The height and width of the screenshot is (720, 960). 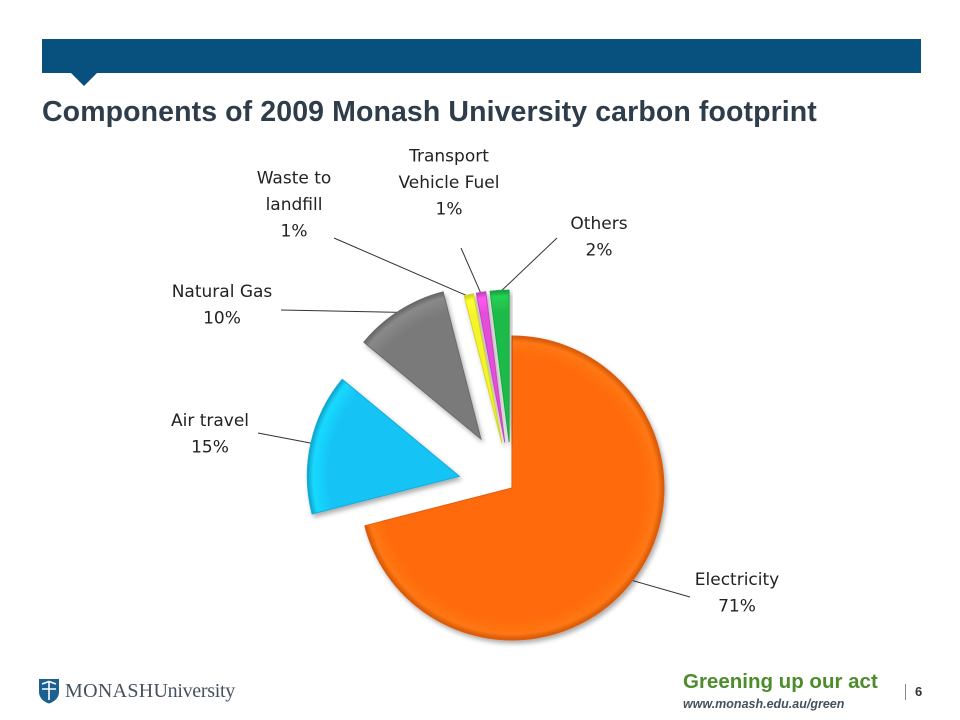 What do you see at coordinates (737, 580) in the screenshot?
I see `slice-name-electricity: Electricity` at bounding box center [737, 580].